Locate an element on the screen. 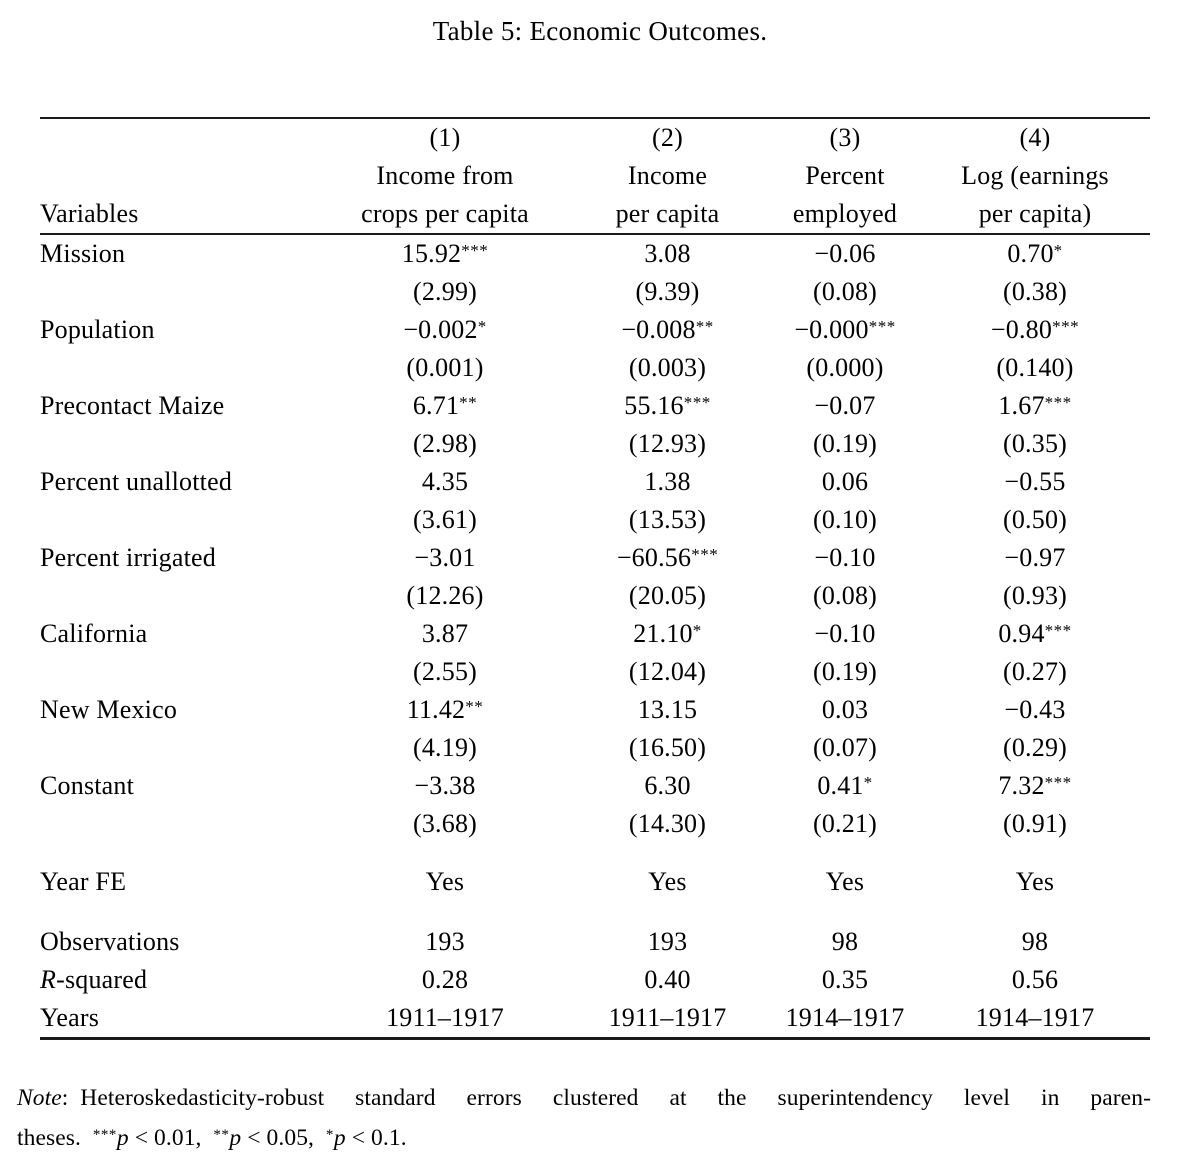 The height and width of the screenshot is (1166, 1200). estimate-value: 0.70 is located at coordinates (1030, 253).